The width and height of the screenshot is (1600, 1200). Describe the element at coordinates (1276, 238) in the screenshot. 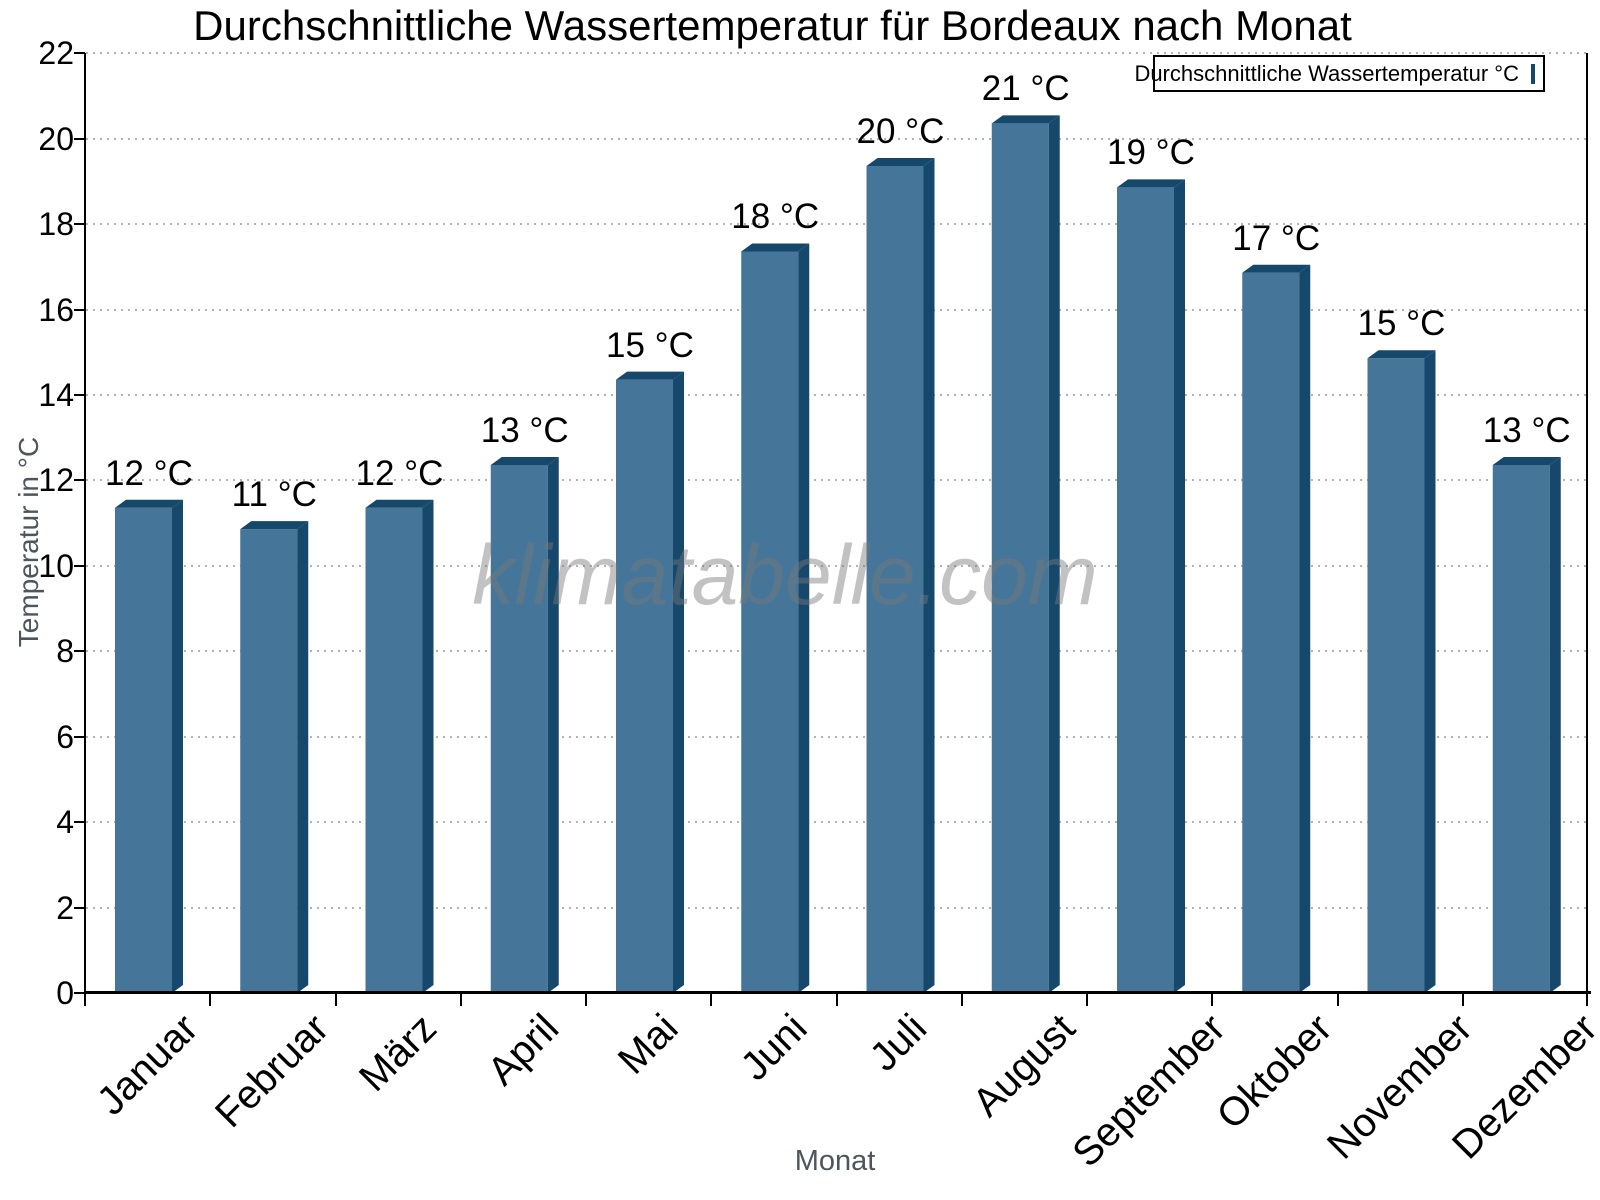

I see `bar-value-label-Oktober: 17 °C` at that location.